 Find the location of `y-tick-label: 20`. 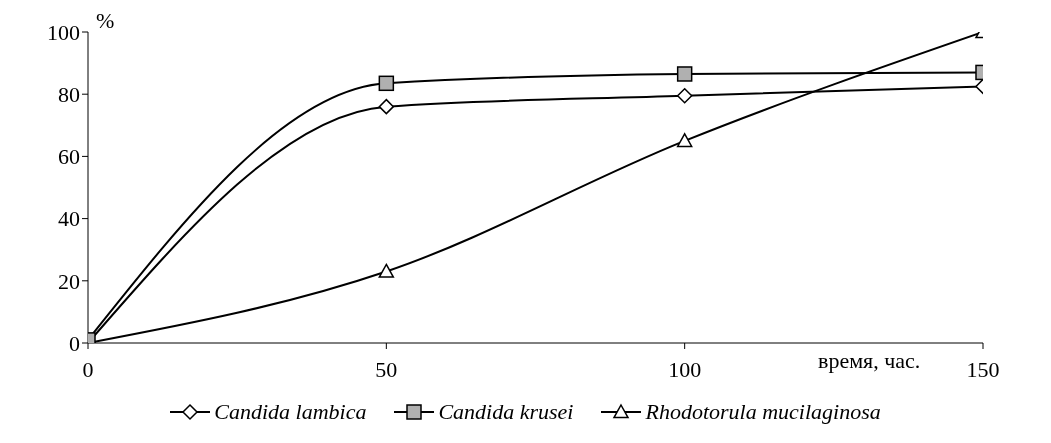

y-tick-label: 20 is located at coordinates (69, 281).